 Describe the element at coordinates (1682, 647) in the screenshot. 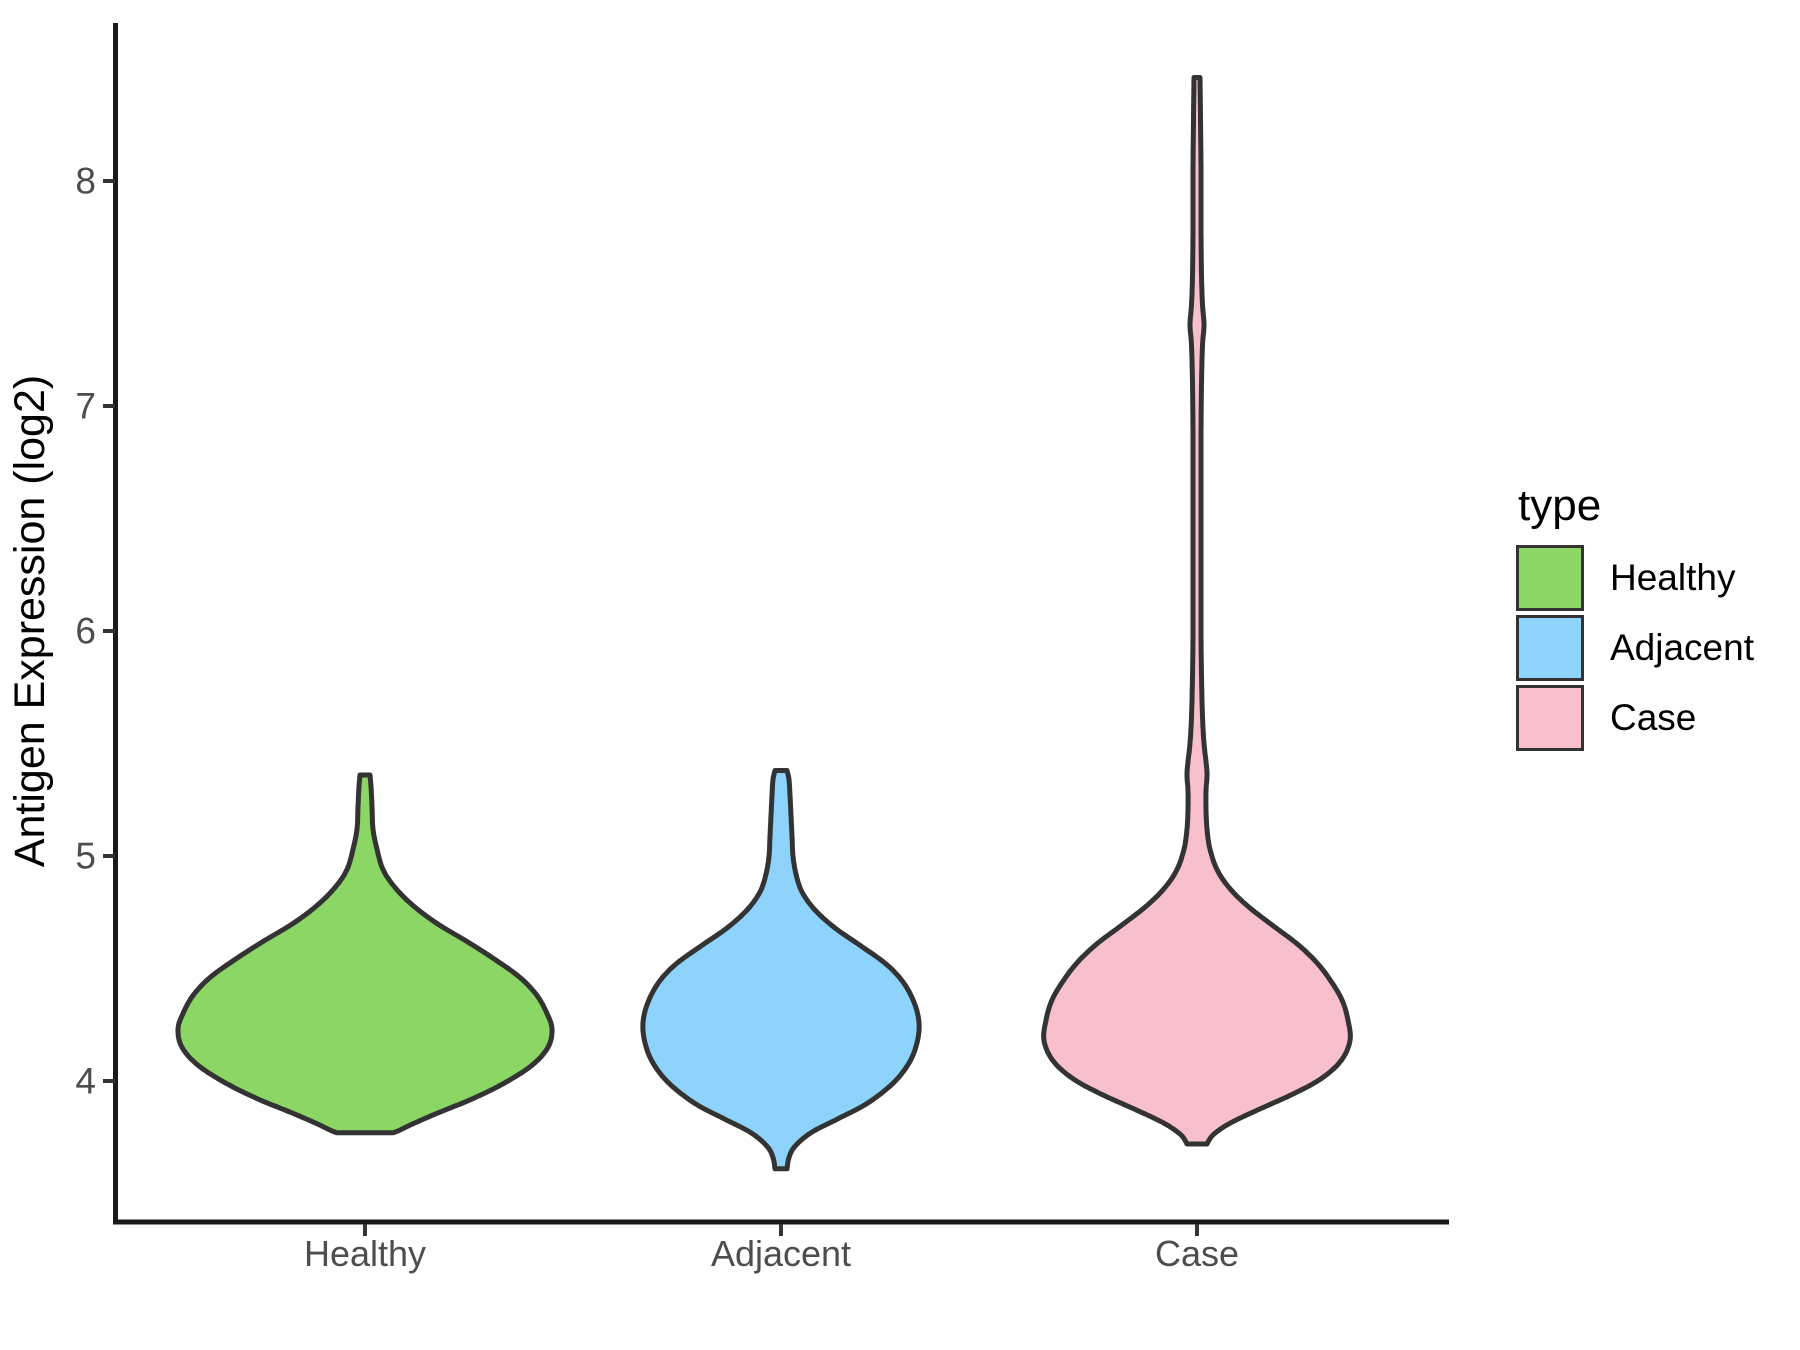

I see `legend-label-adjacent: Adjacent` at that location.